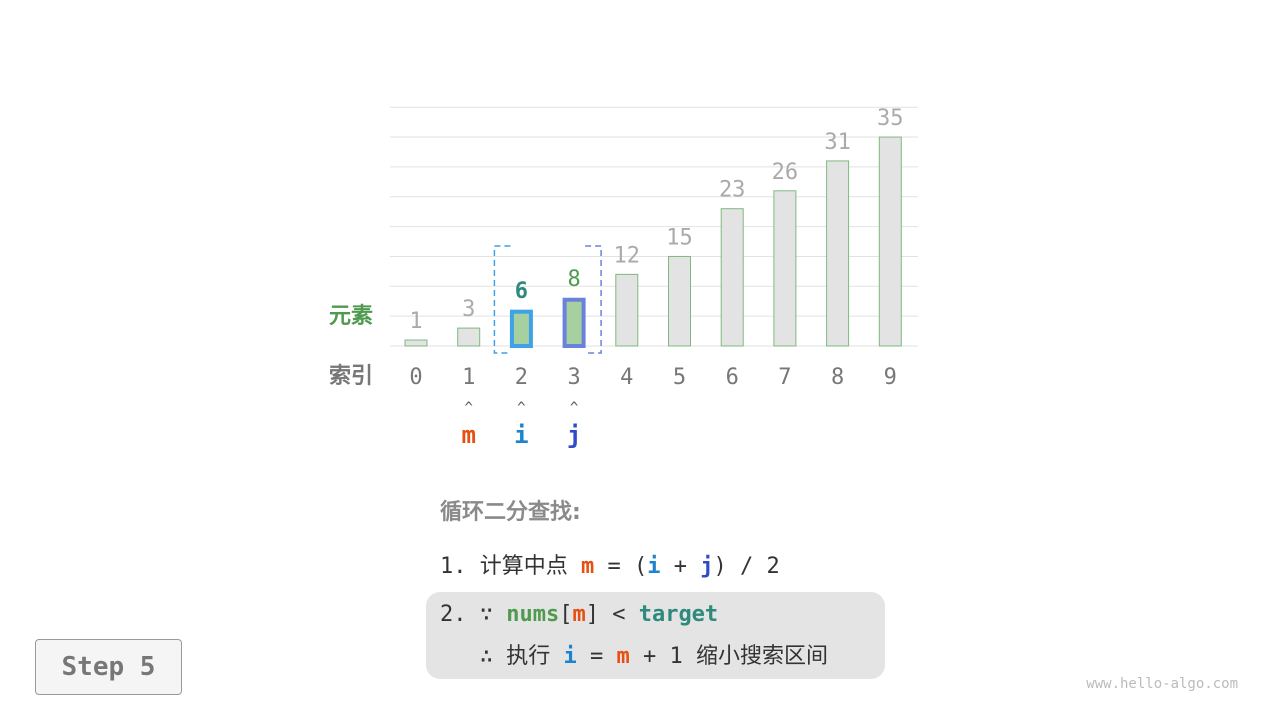 The height and width of the screenshot is (720, 1280). What do you see at coordinates (521, 291) in the screenshot?
I see `value-label: 6` at bounding box center [521, 291].